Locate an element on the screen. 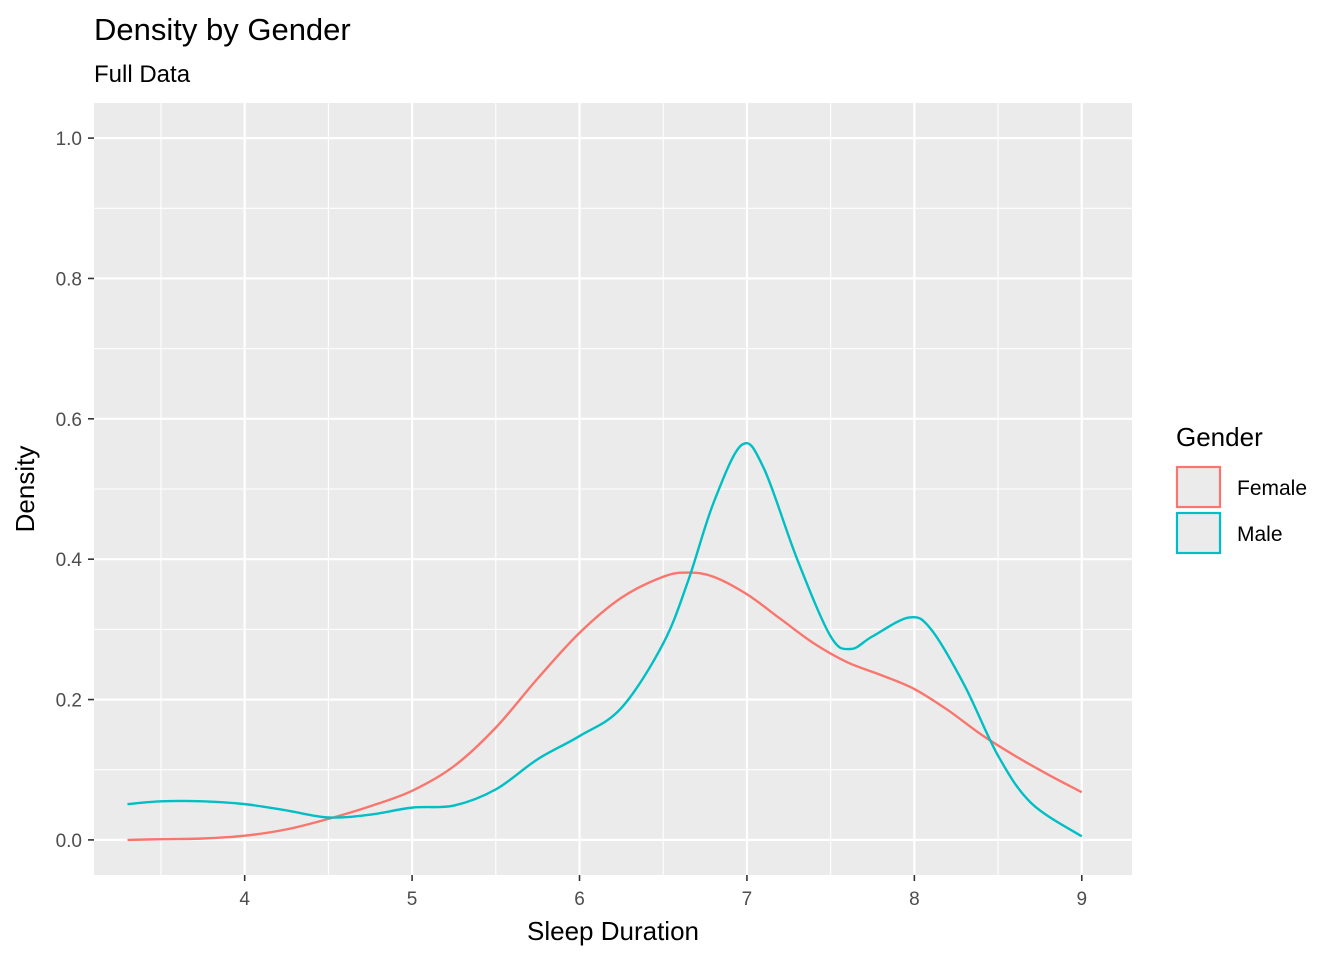 The width and height of the screenshot is (1344, 960). y-tick-label: 0.4 is located at coordinates (69, 560).